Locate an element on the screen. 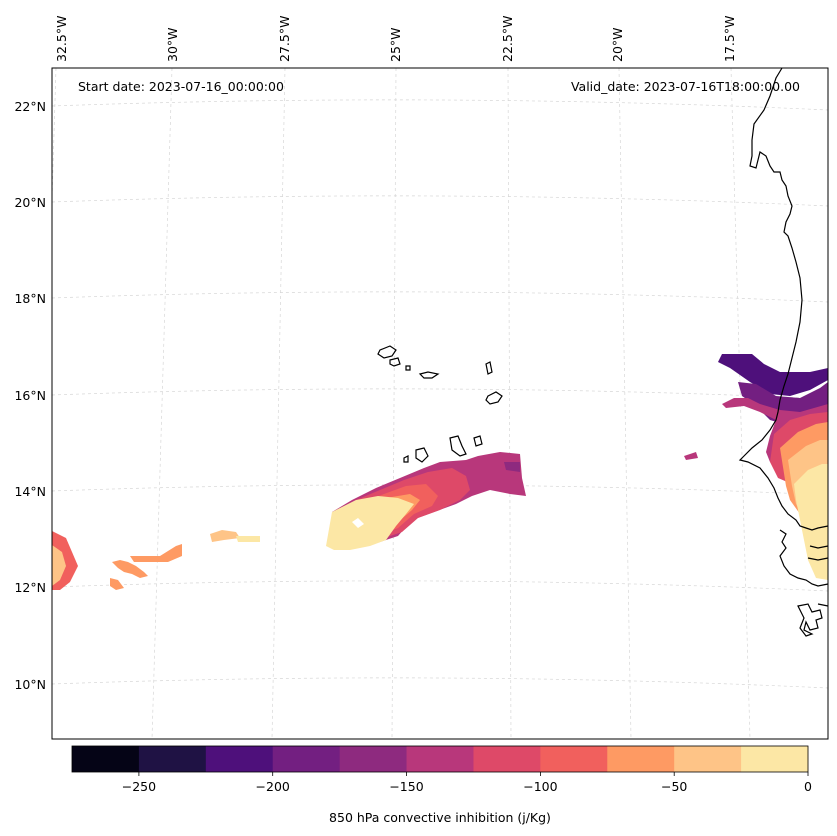 The height and width of the screenshot is (836, 837). contour-east-core is located at coordinates (811, 522).